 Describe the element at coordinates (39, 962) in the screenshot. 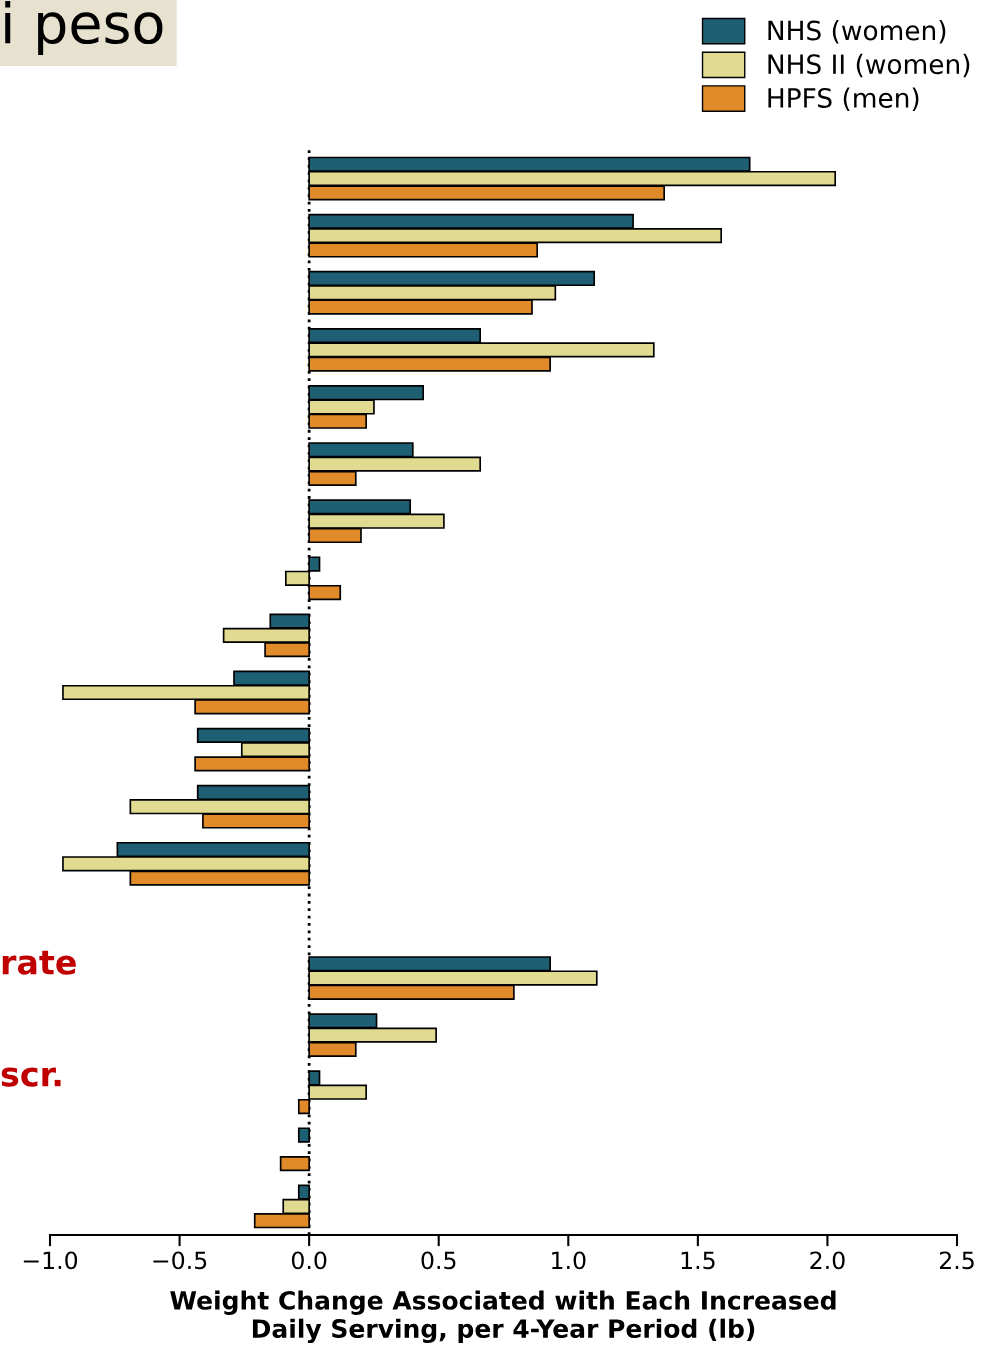

I see `annotation: rate` at that location.